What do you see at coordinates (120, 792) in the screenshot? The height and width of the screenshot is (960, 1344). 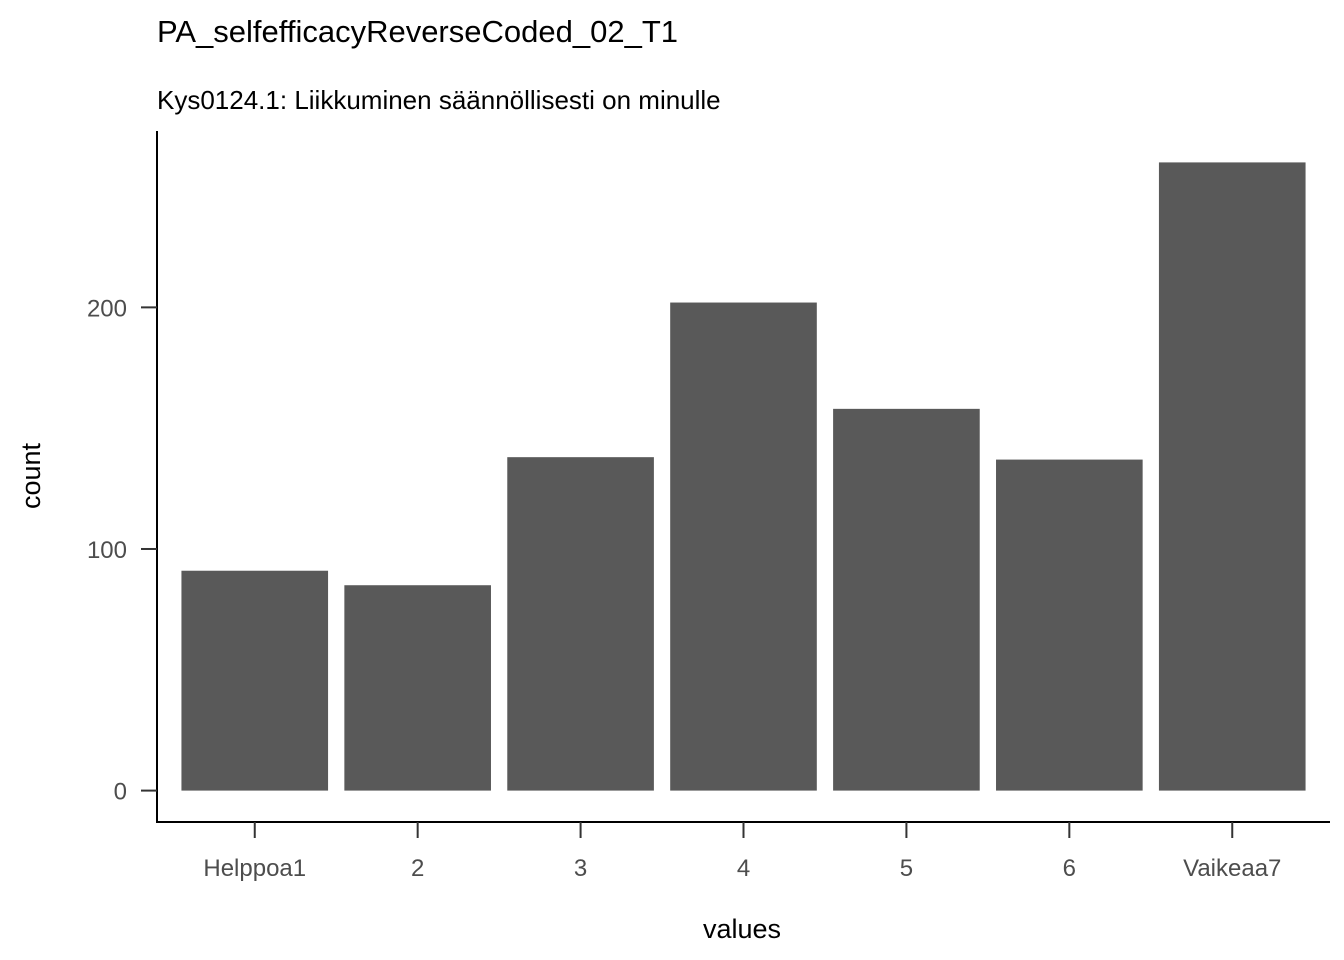 I see `y-tick-label: 0` at bounding box center [120, 792].